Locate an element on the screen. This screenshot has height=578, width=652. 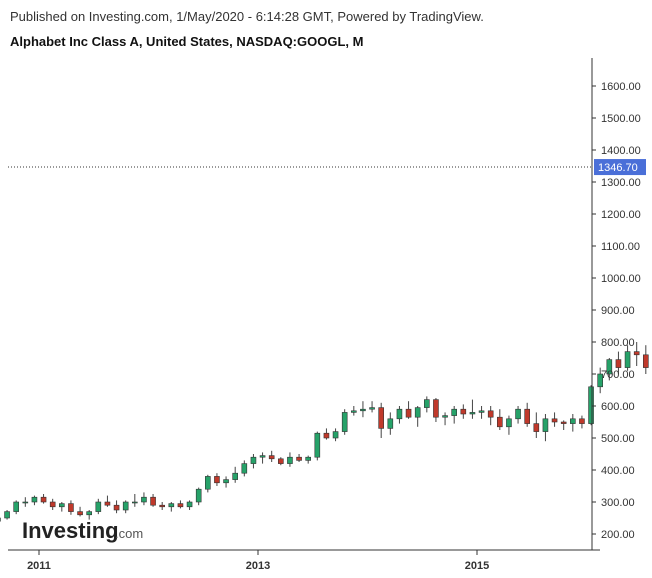
investing-logo: Investing .com is located at coordinates (82, 530).